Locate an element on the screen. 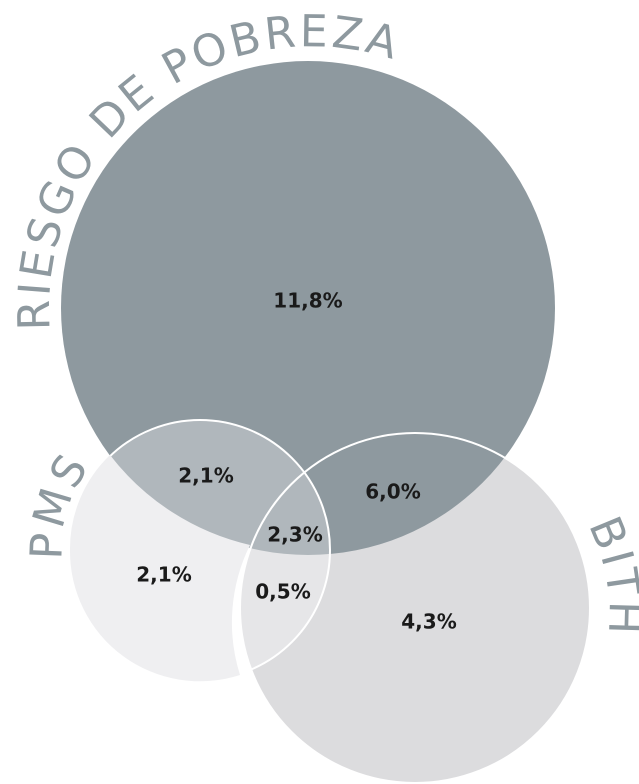 The image size is (639, 784). pms-only is located at coordinates (159, 568).